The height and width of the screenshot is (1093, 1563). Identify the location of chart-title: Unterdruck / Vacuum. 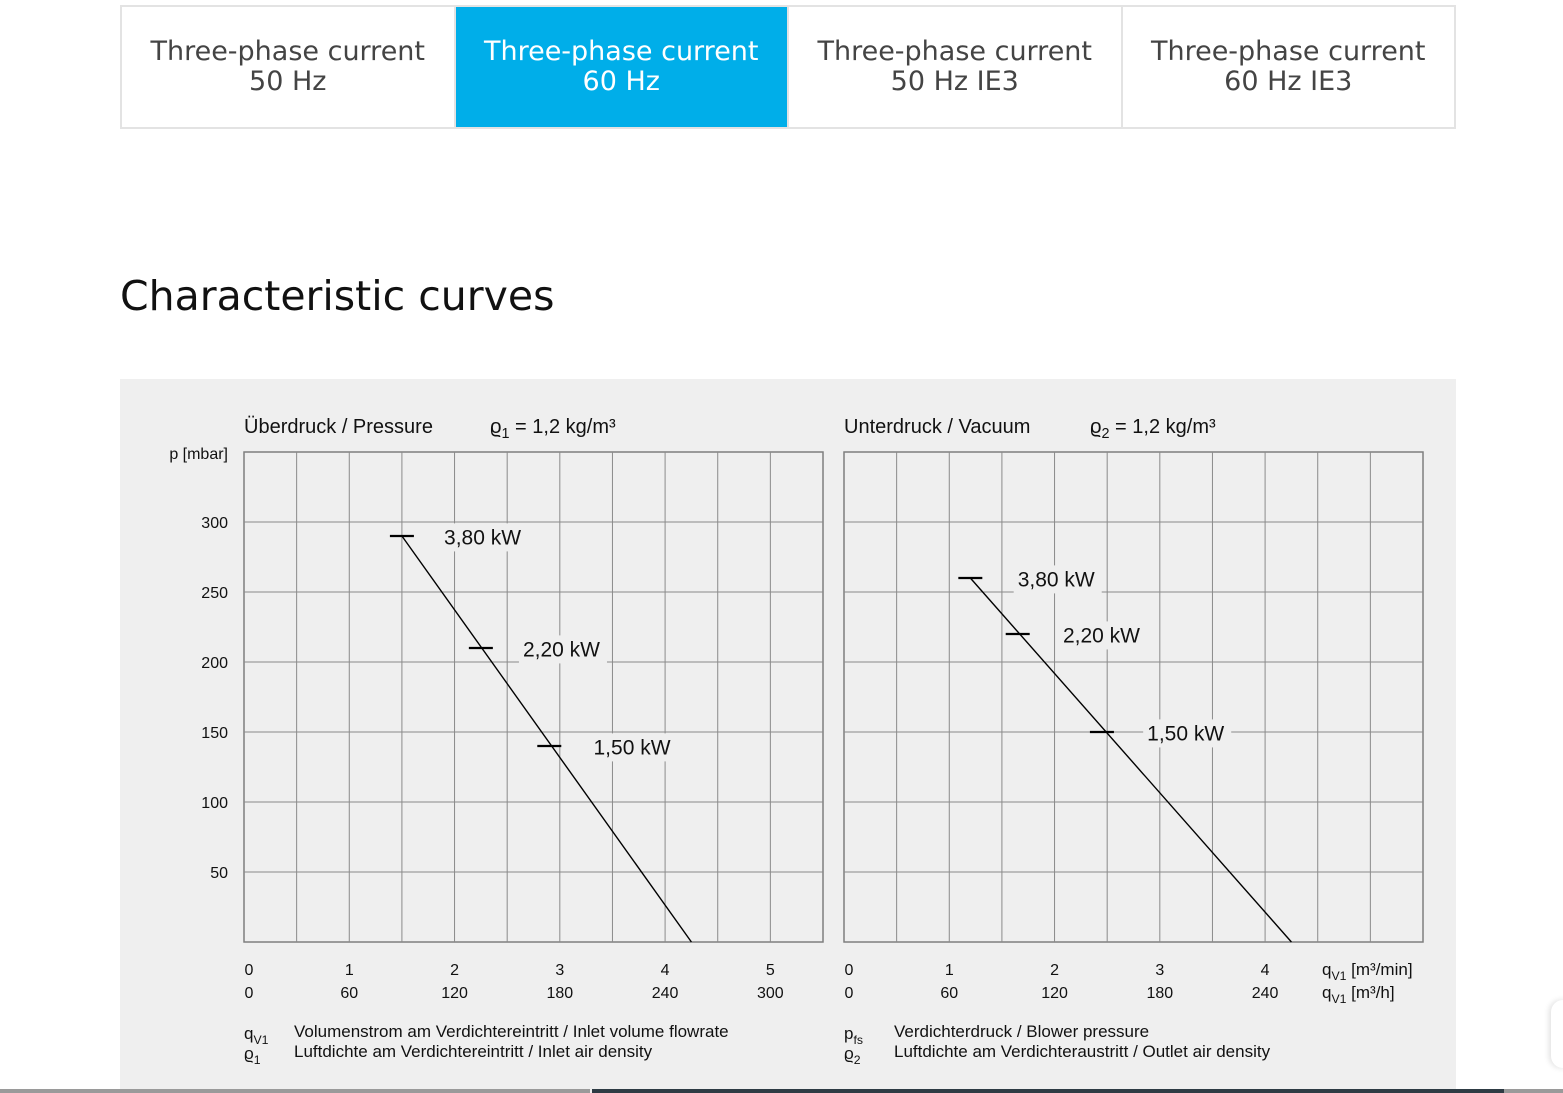
(937, 427).